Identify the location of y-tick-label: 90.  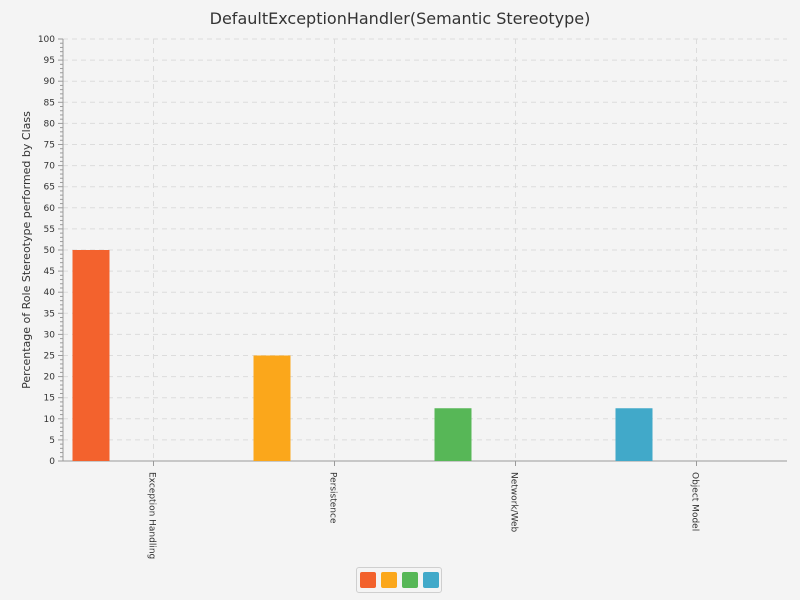
(50, 82).